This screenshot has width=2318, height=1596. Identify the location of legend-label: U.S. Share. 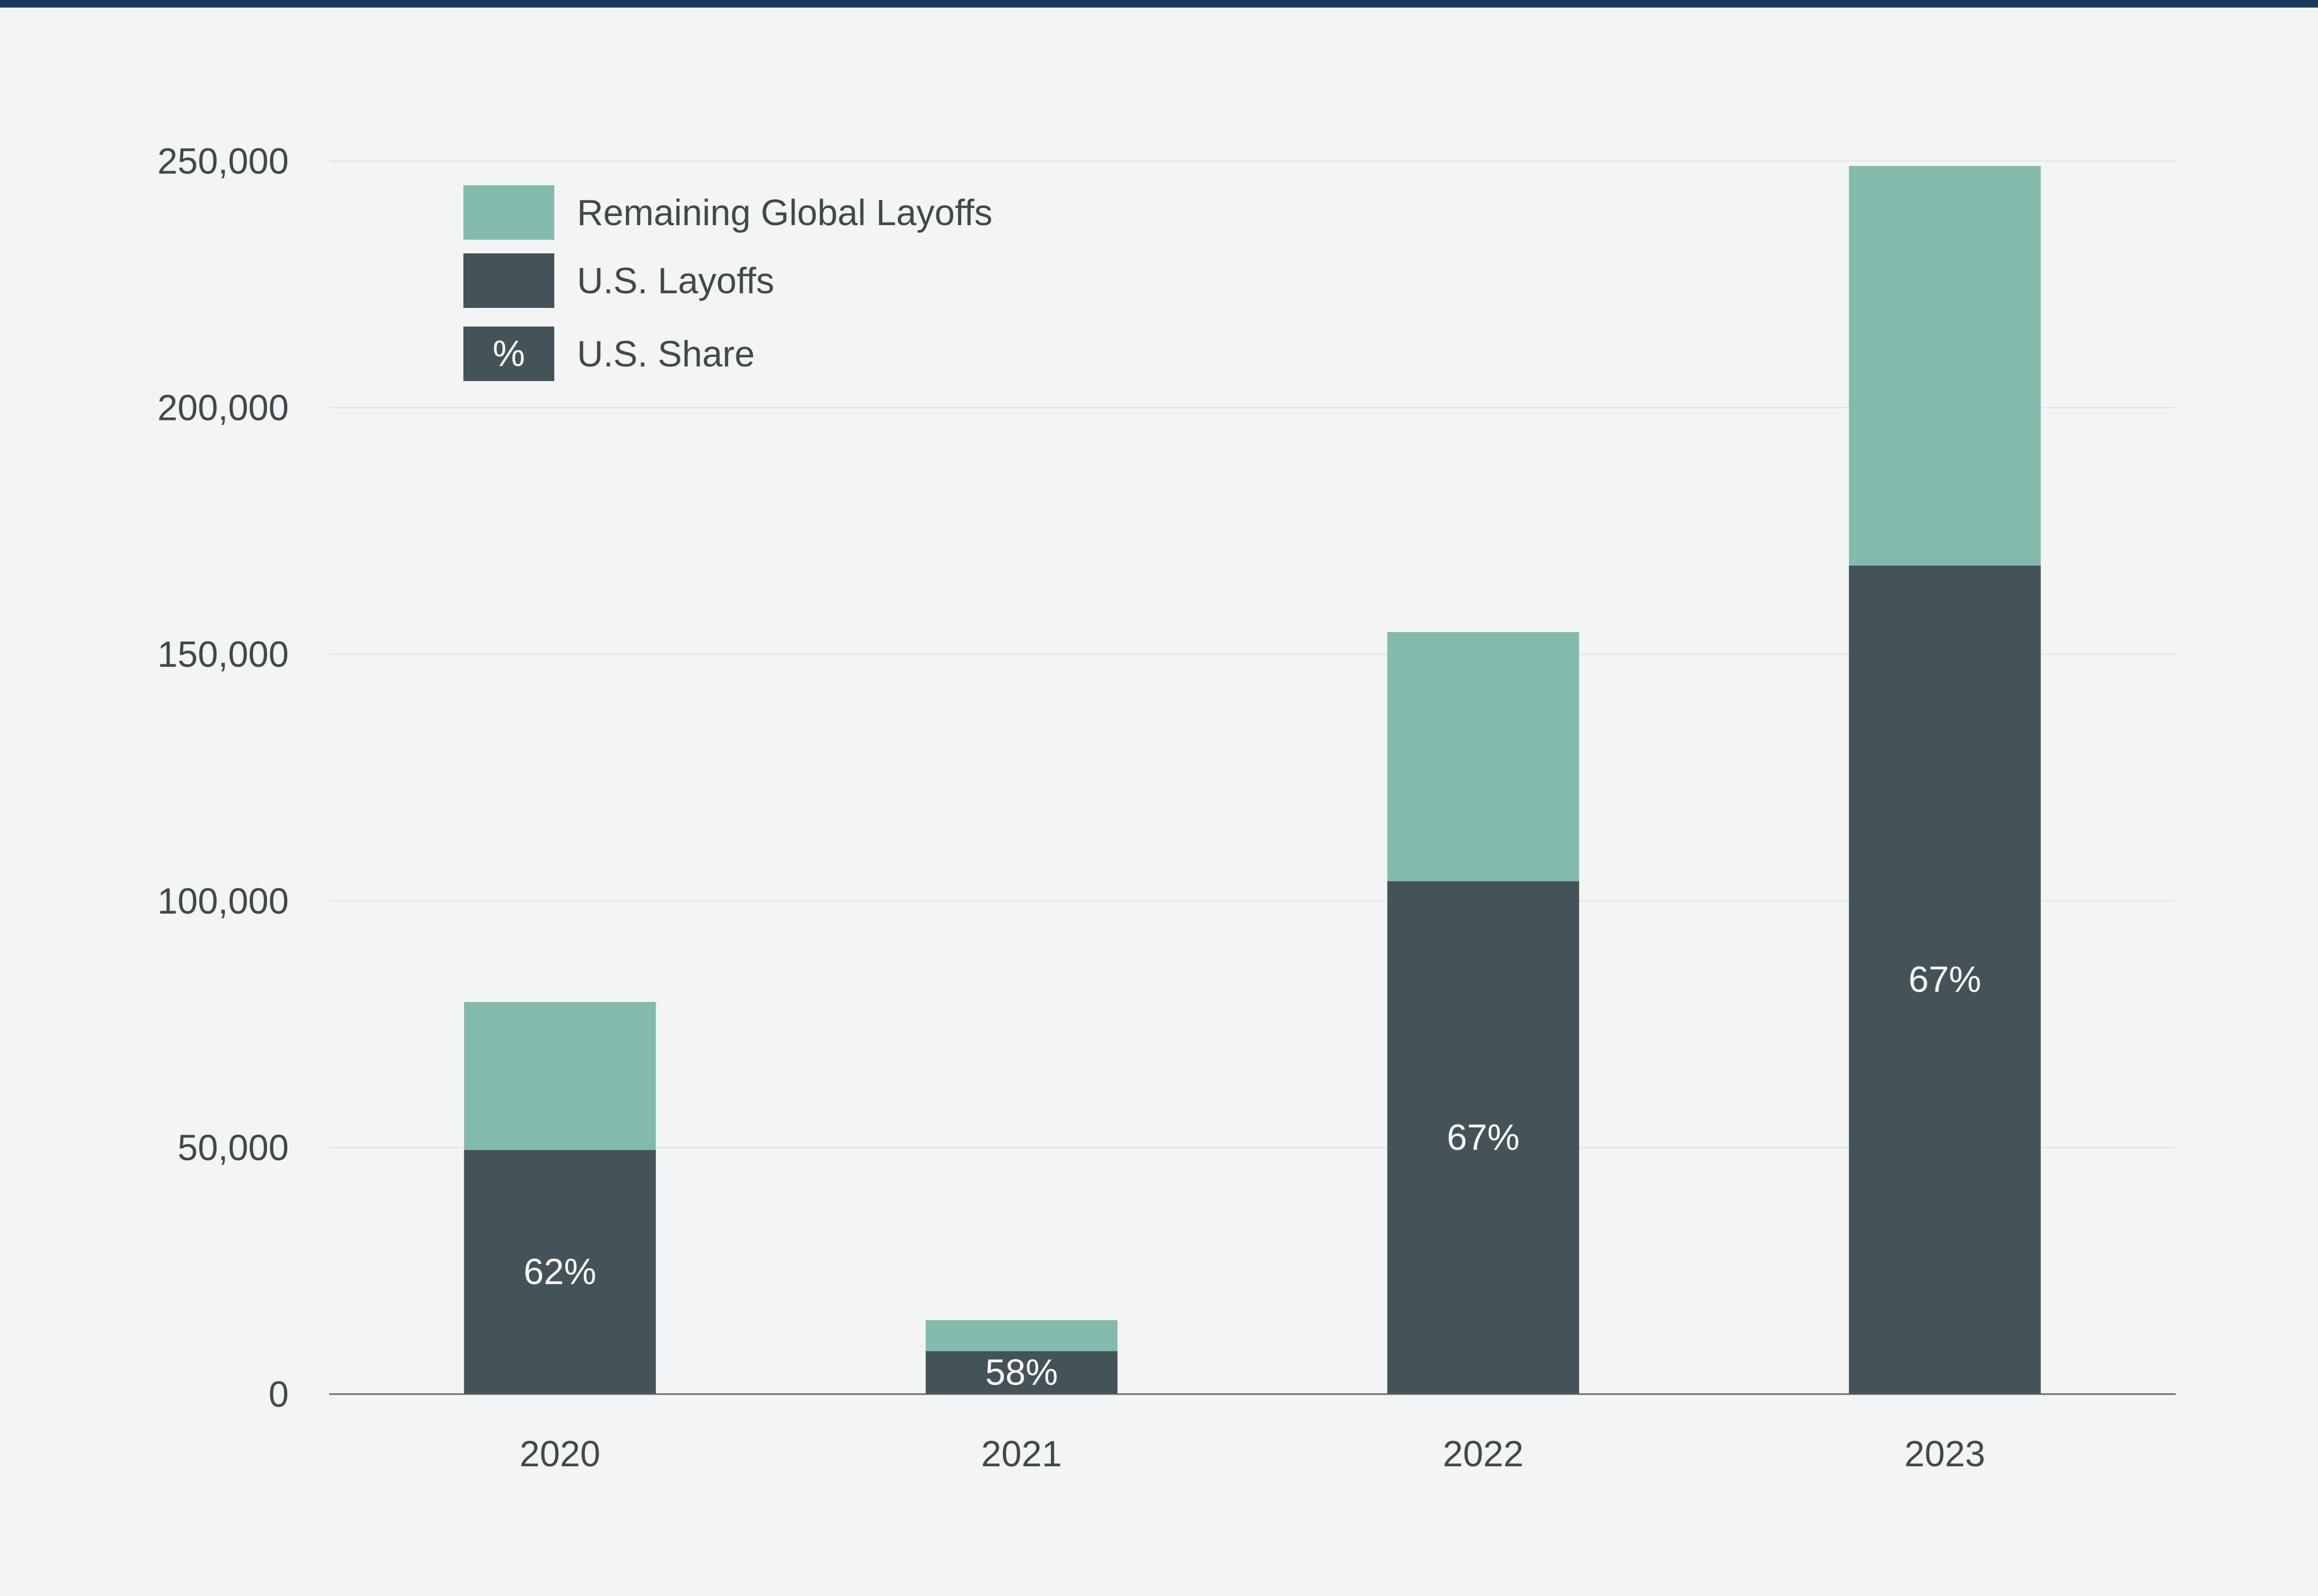
(666, 354).